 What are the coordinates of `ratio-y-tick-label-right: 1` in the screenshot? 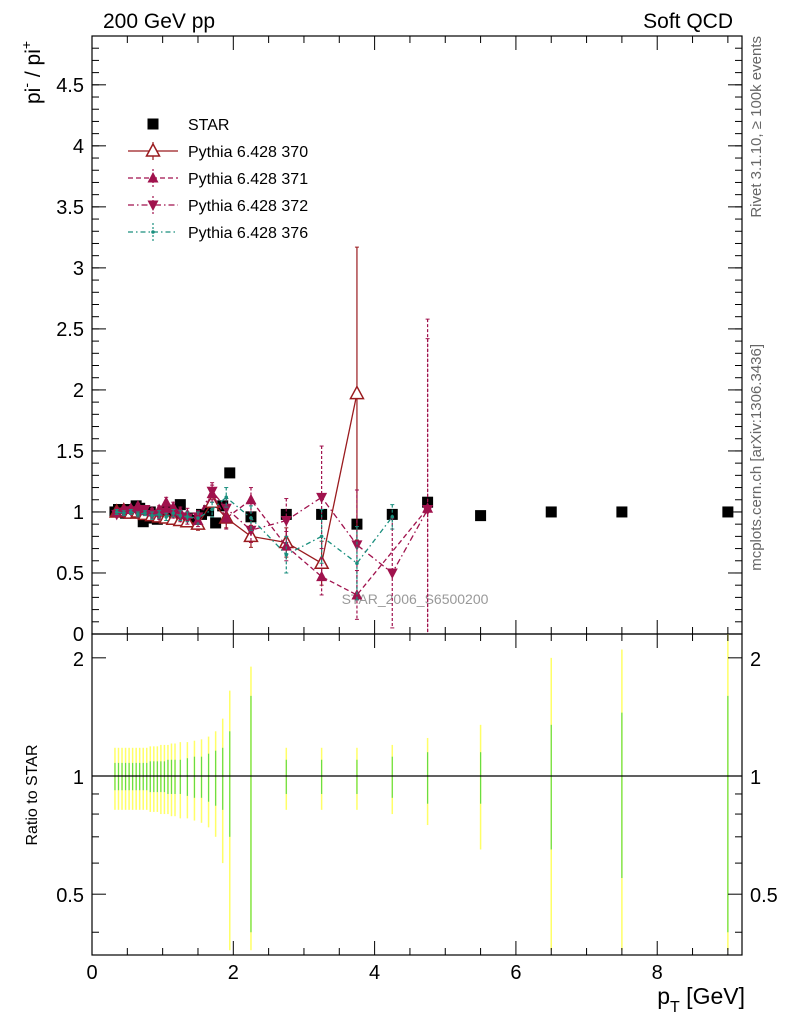 It's located at (755, 778).